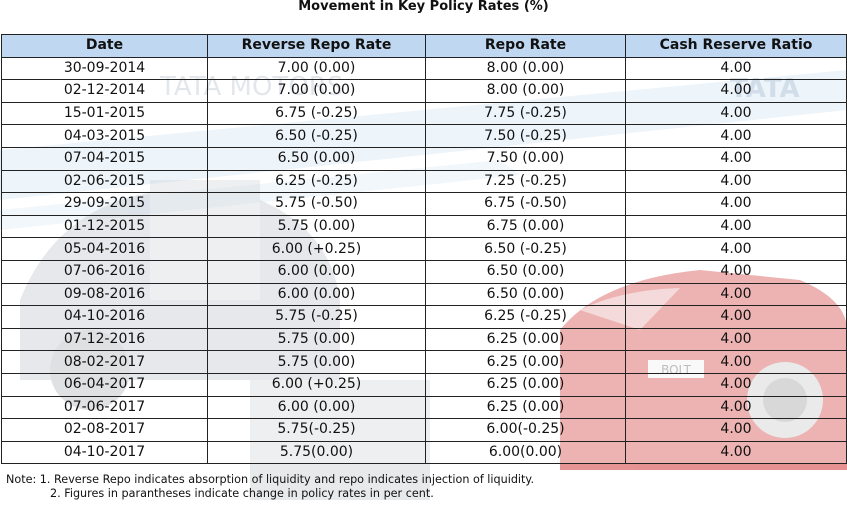 This screenshot has width=847, height=508. I want to click on table-row: 05-04-2016 6.00 (+0.25) 6.50 (-0.25) 4.00, so click(424, 249).